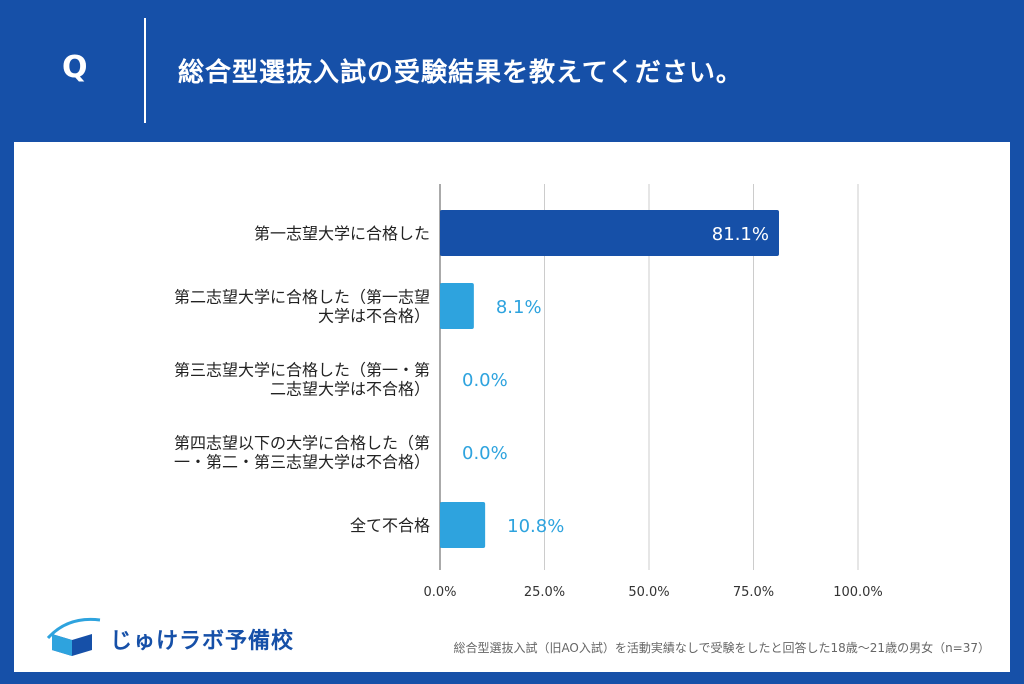 The width and height of the screenshot is (1024, 684). I want to click on q-label: Q, so click(75, 67).